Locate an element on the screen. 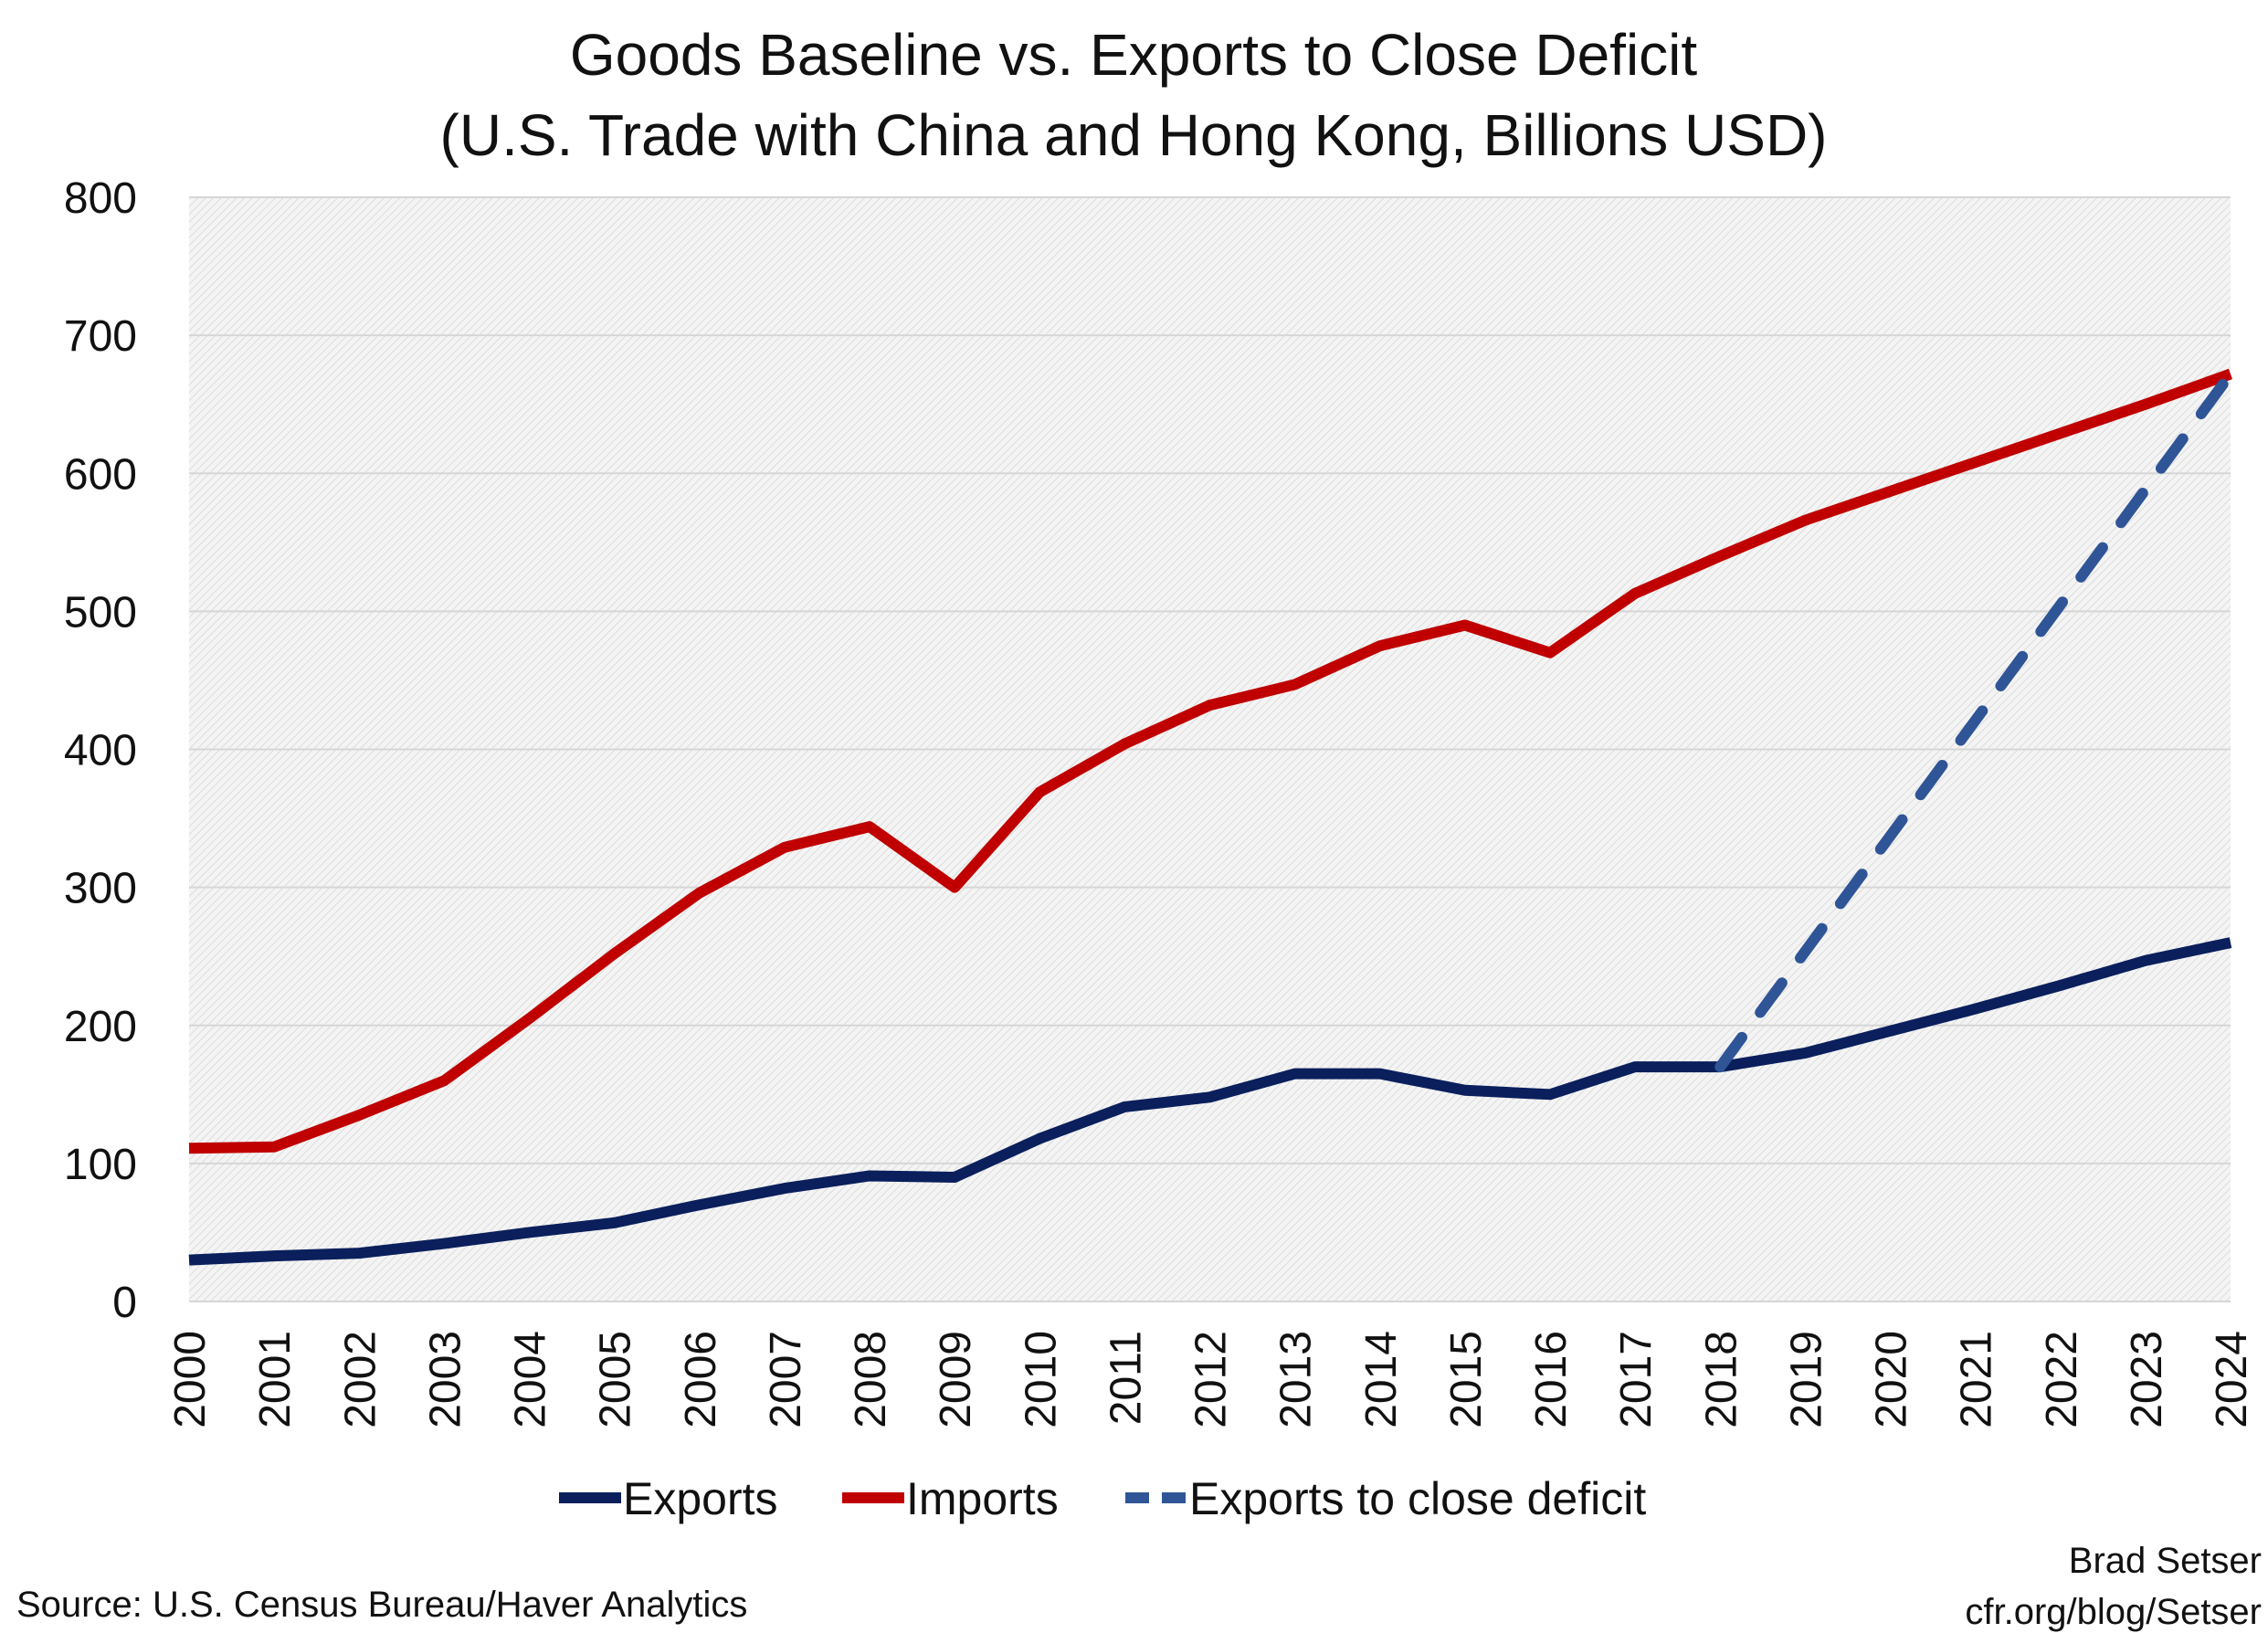 The height and width of the screenshot is (1633, 2268). x-tick-label: 2020 is located at coordinates (1892, 1379).